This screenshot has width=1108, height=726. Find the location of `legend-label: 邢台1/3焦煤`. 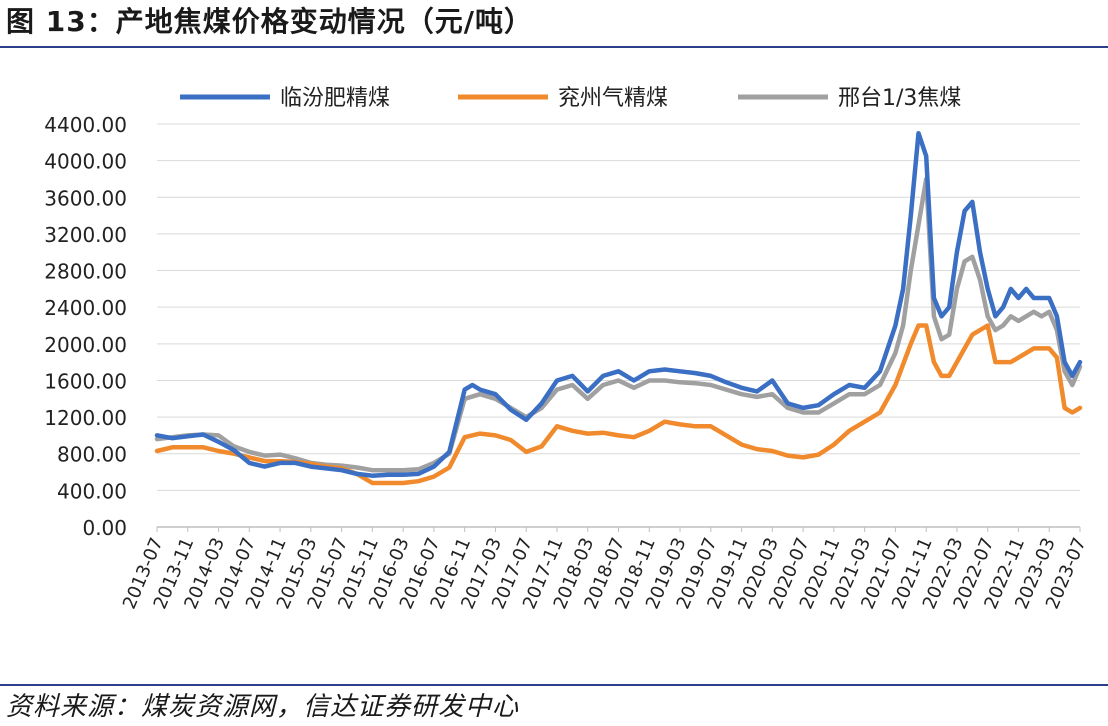

legend-label: 邢台1/3焦煤 is located at coordinates (899, 98).